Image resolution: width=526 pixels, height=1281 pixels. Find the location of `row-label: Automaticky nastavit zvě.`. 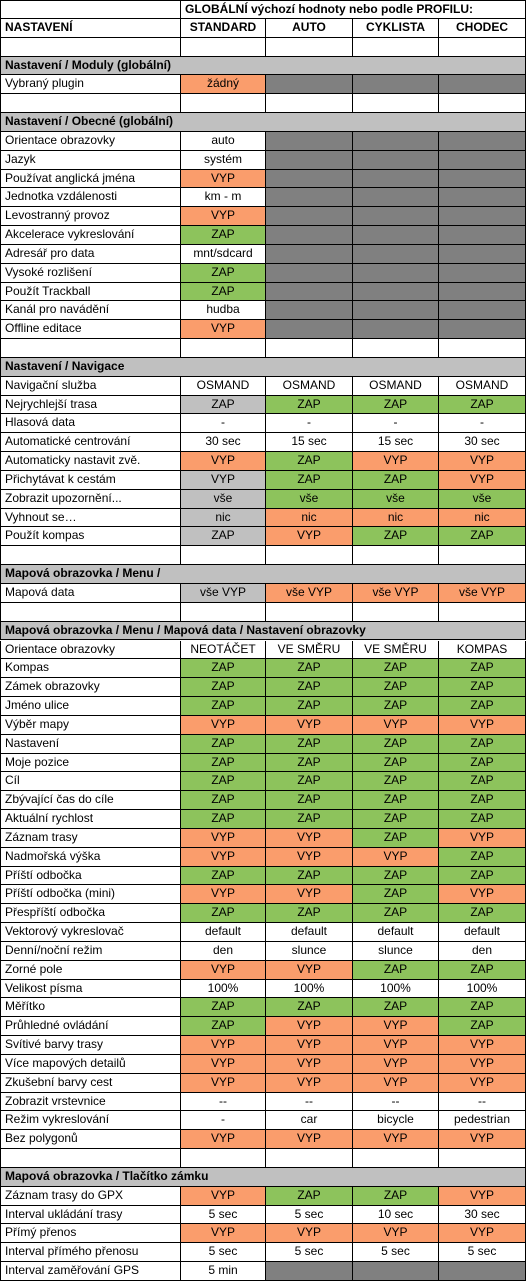

row-label: Automaticky nastavit zvě. is located at coordinates (90, 461).